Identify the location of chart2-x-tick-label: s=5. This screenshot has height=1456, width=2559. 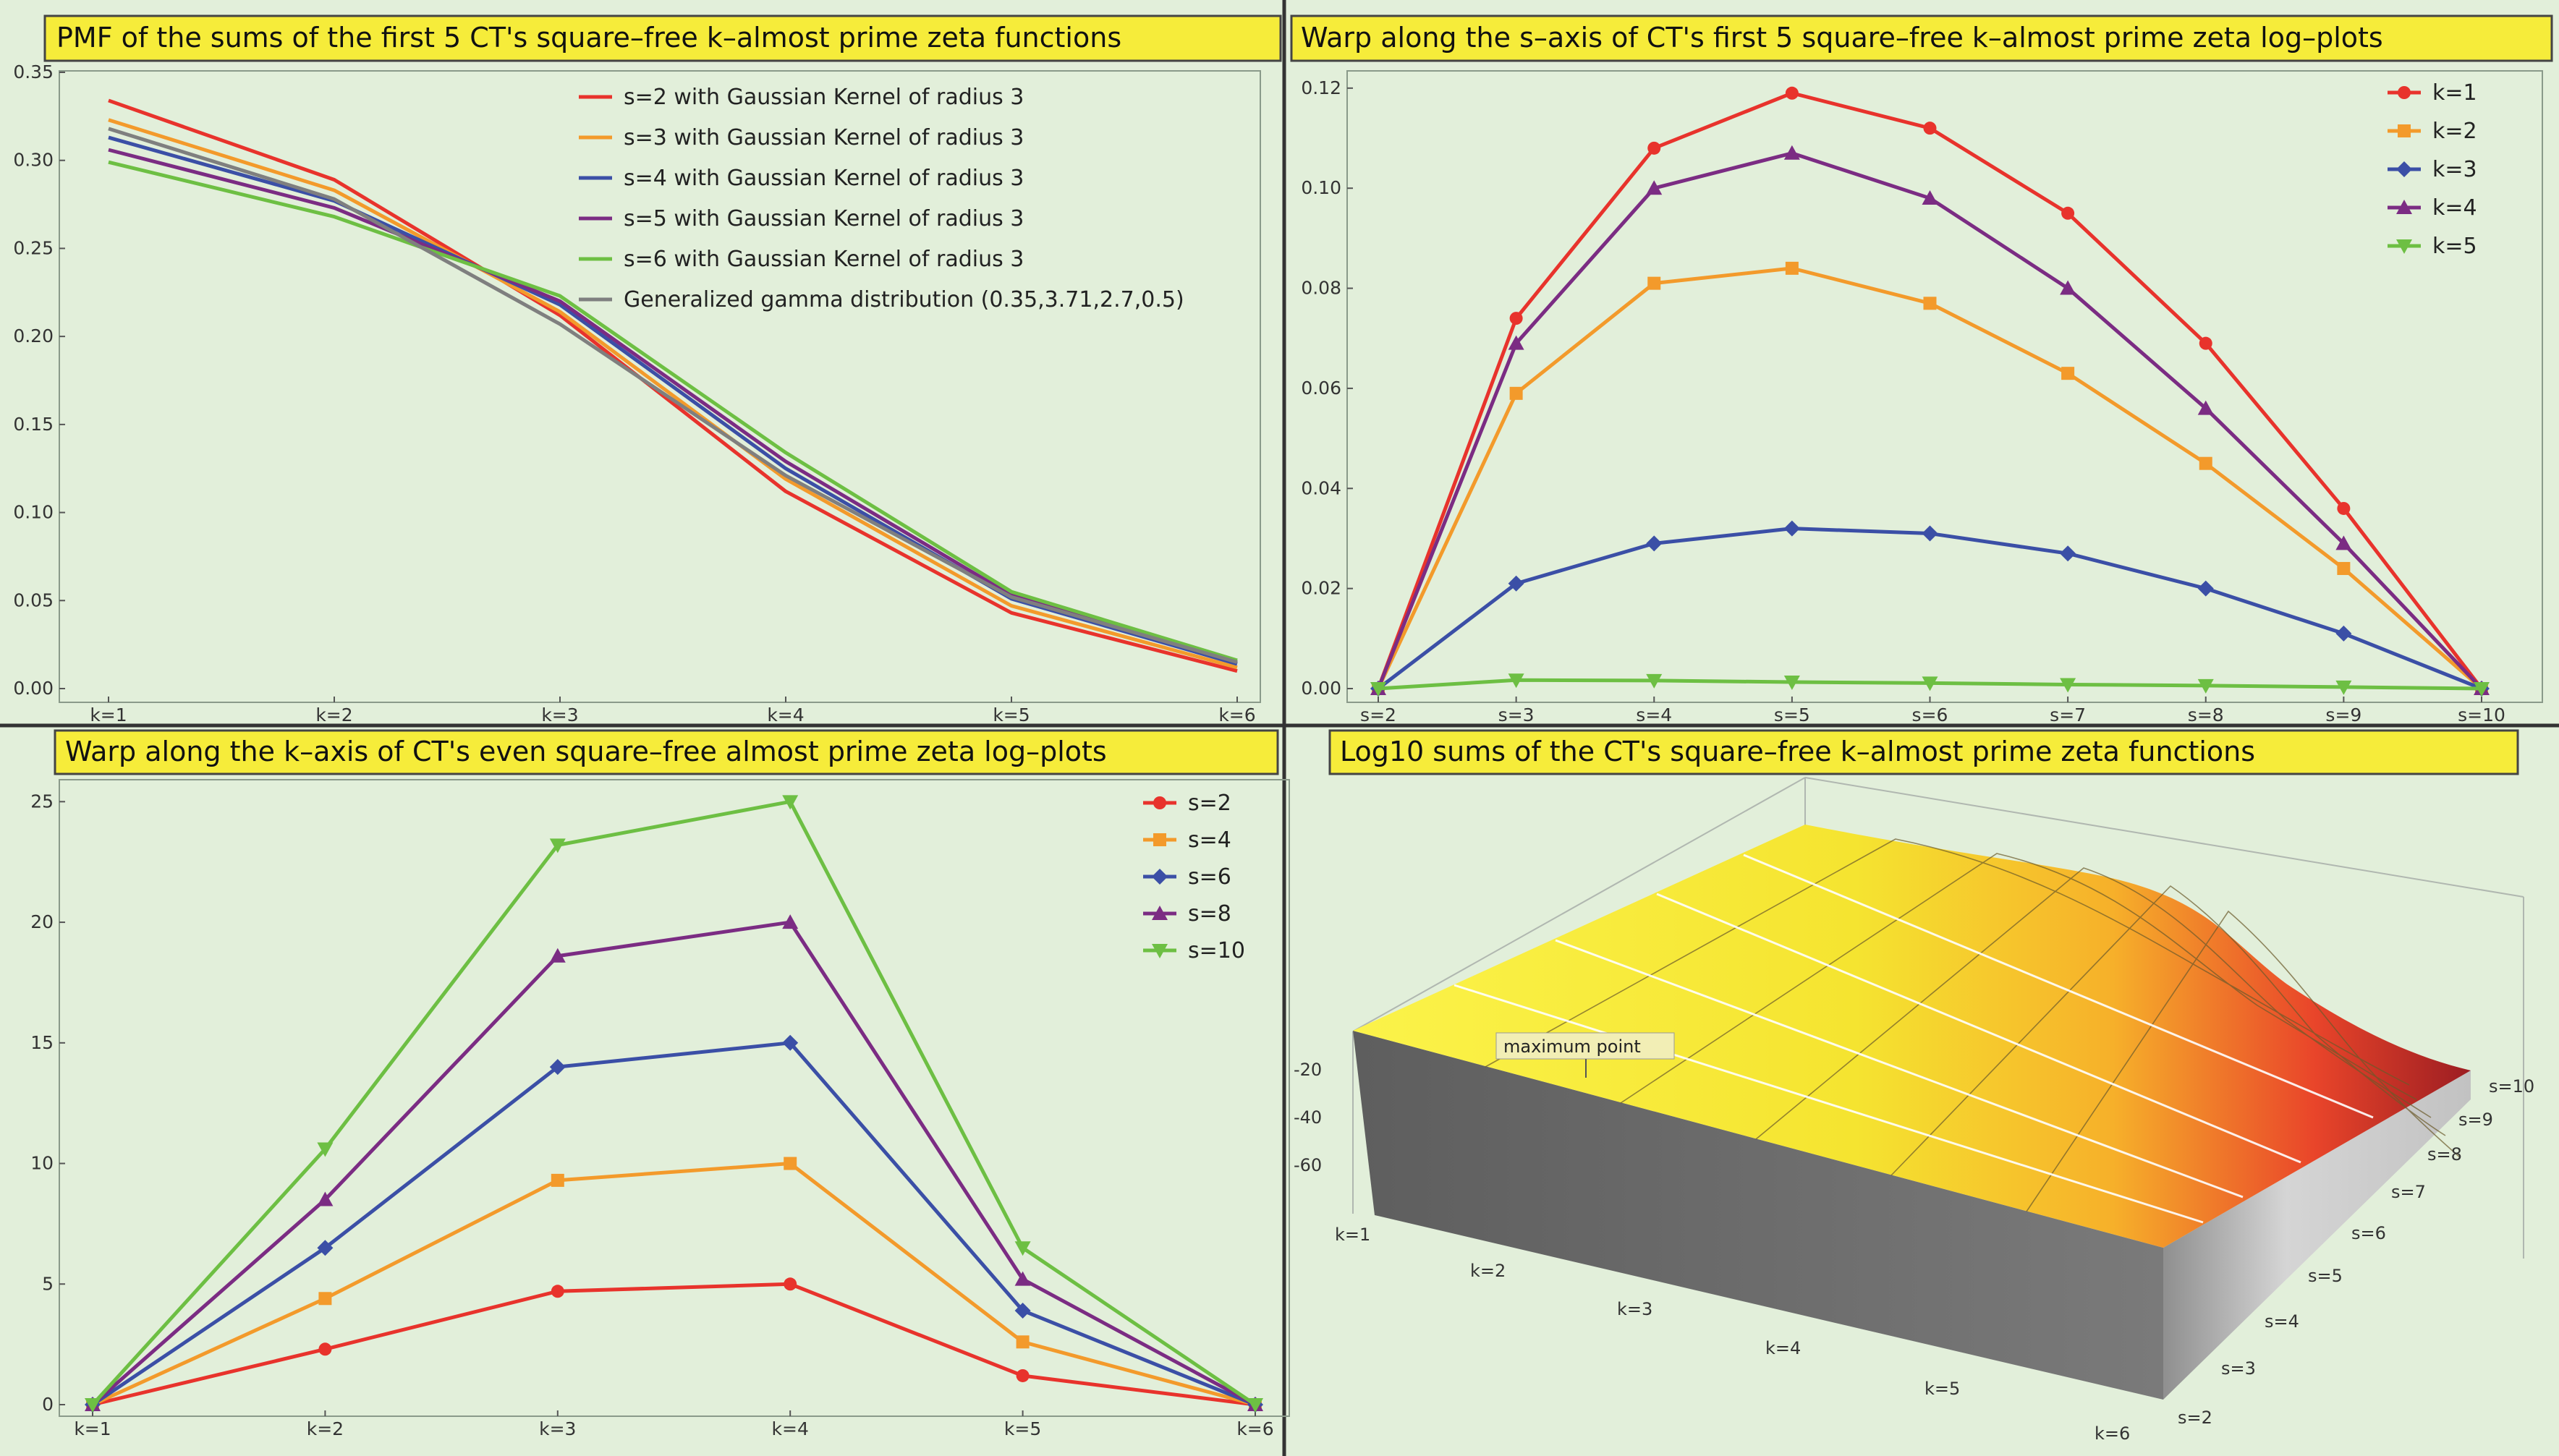
(1792, 714).